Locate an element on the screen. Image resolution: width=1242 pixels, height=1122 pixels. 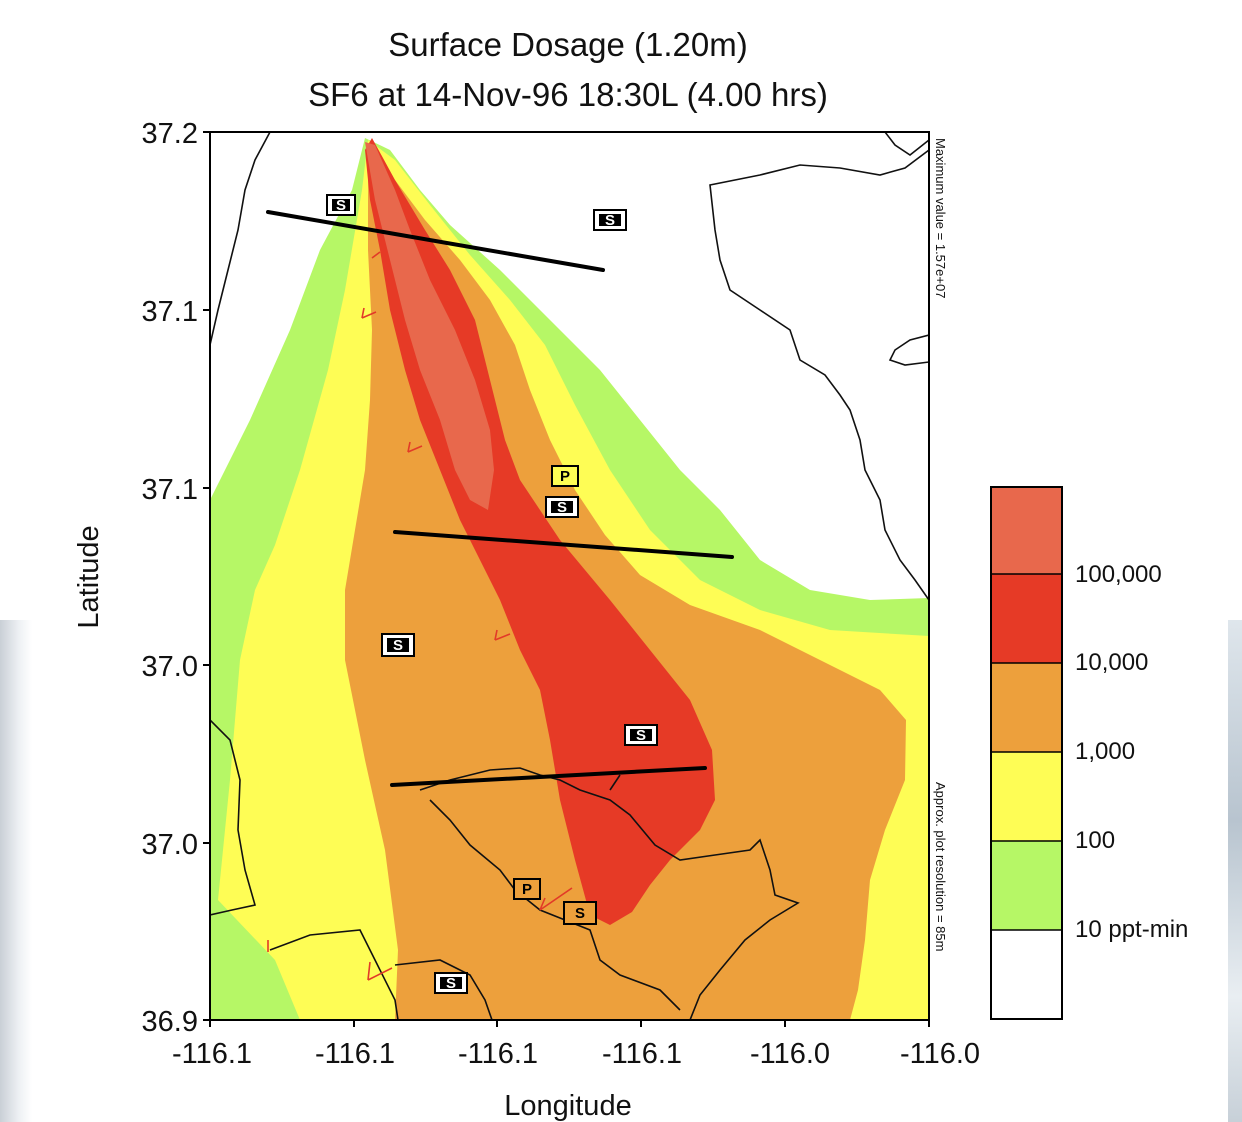
legend-label: 10 ppt-min is located at coordinates (1131, 929).